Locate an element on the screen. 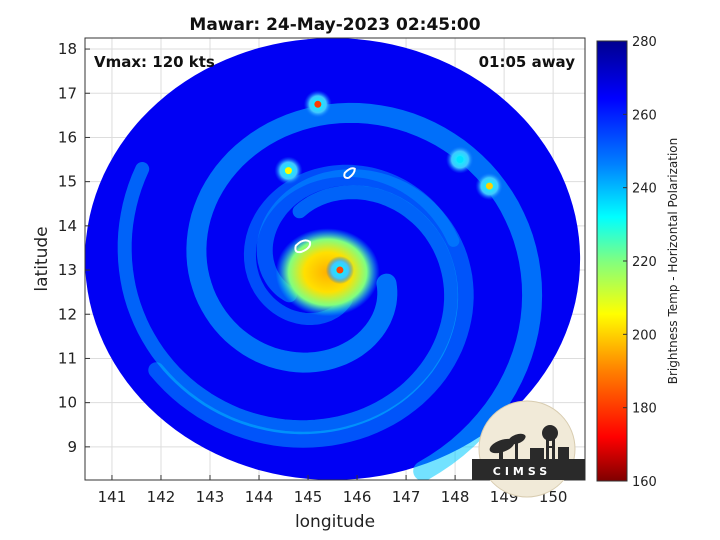 This screenshot has height=540, width=720. y-tick-label: 9 is located at coordinates (72, 447).